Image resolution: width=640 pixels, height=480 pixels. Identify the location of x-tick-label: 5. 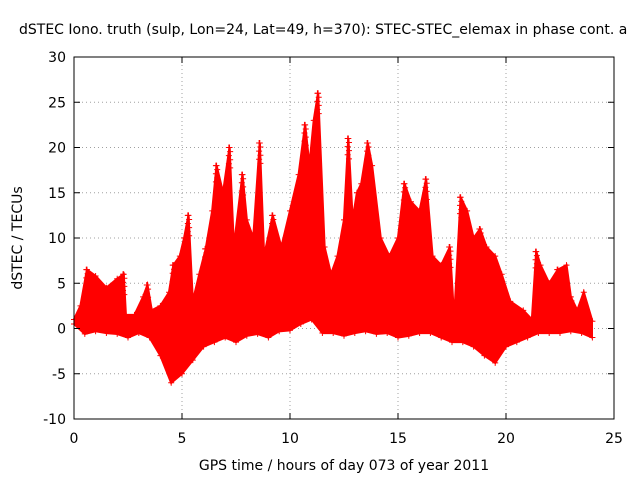
(182, 439).